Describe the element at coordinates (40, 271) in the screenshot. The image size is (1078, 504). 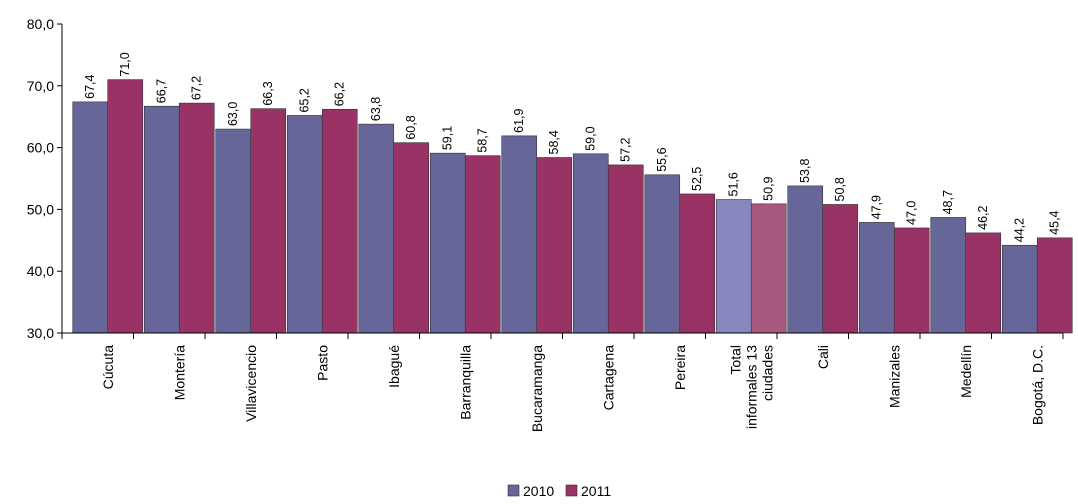
I see `y-tick-label: 40,0` at that location.